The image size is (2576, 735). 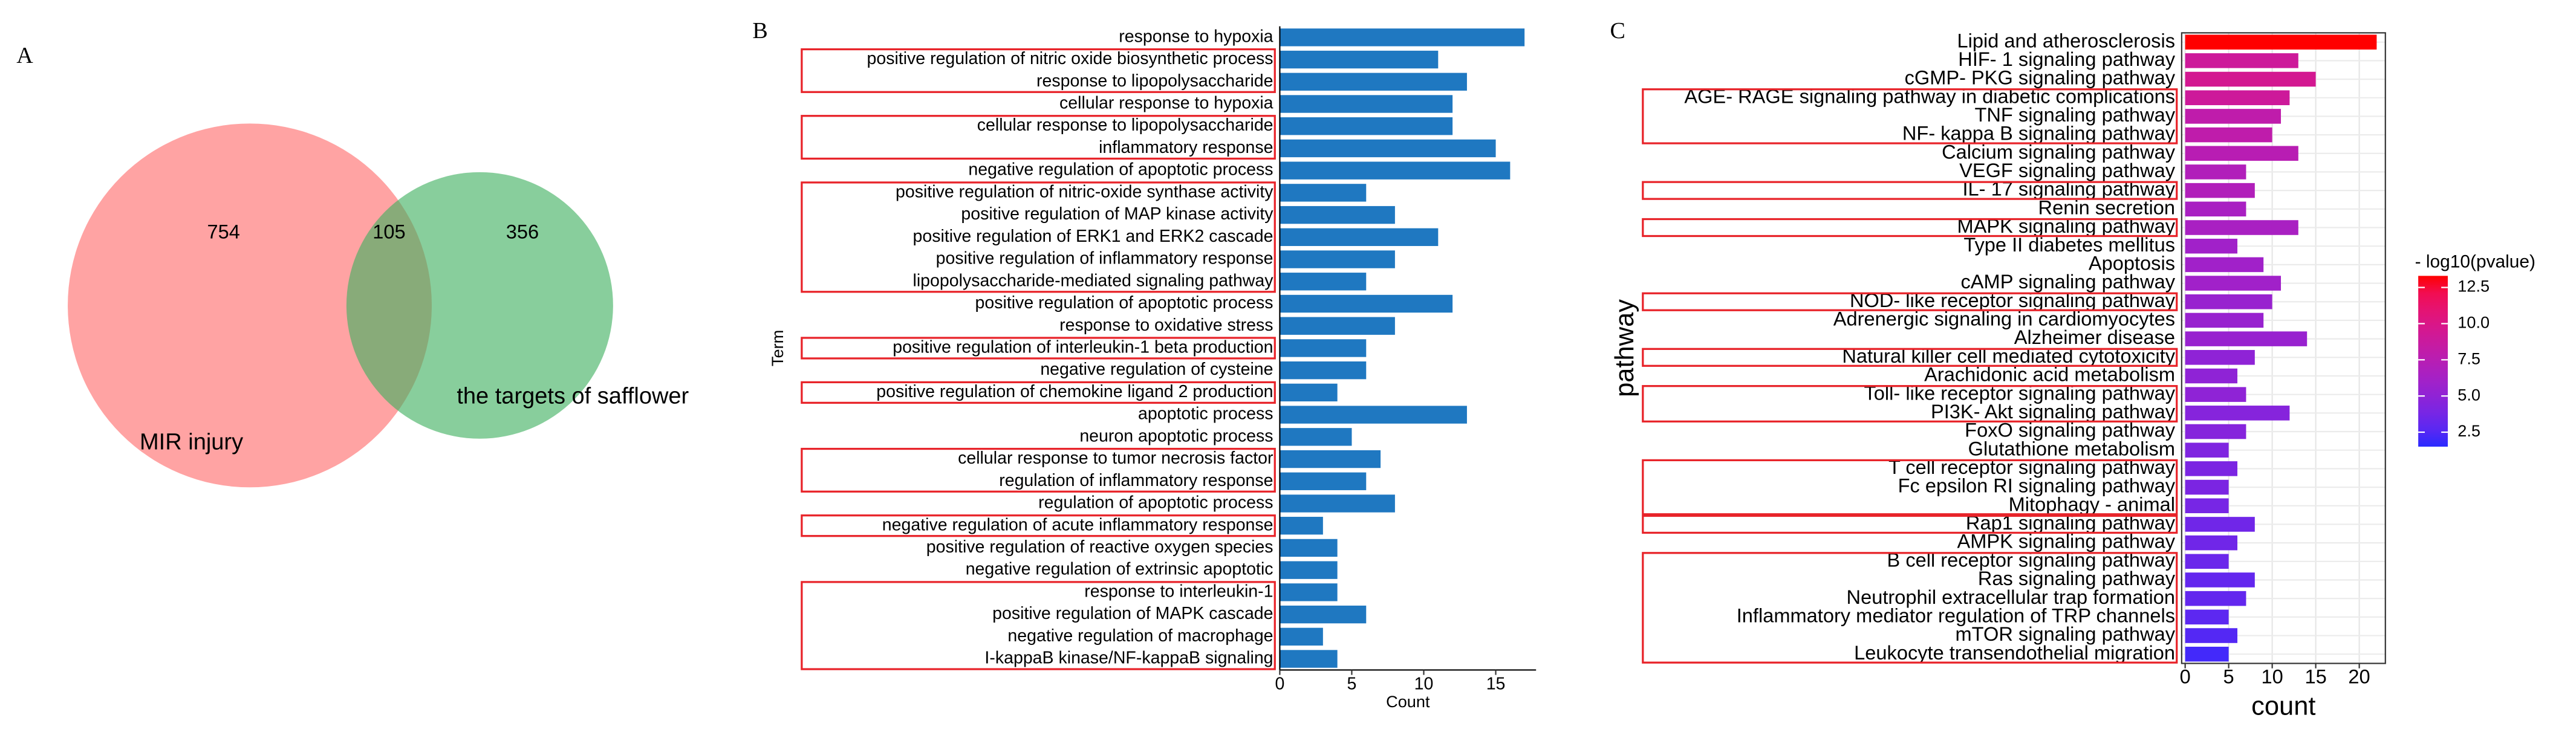 What do you see at coordinates (2071, 448) in the screenshot?
I see `category-label: Glutathione metabolism` at bounding box center [2071, 448].